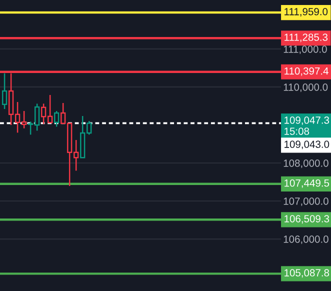  What do you see at coordinates (306, 164) in the screenshot?
I see `y-tick-label: 108,000.0` at bounding box center [306, 164].